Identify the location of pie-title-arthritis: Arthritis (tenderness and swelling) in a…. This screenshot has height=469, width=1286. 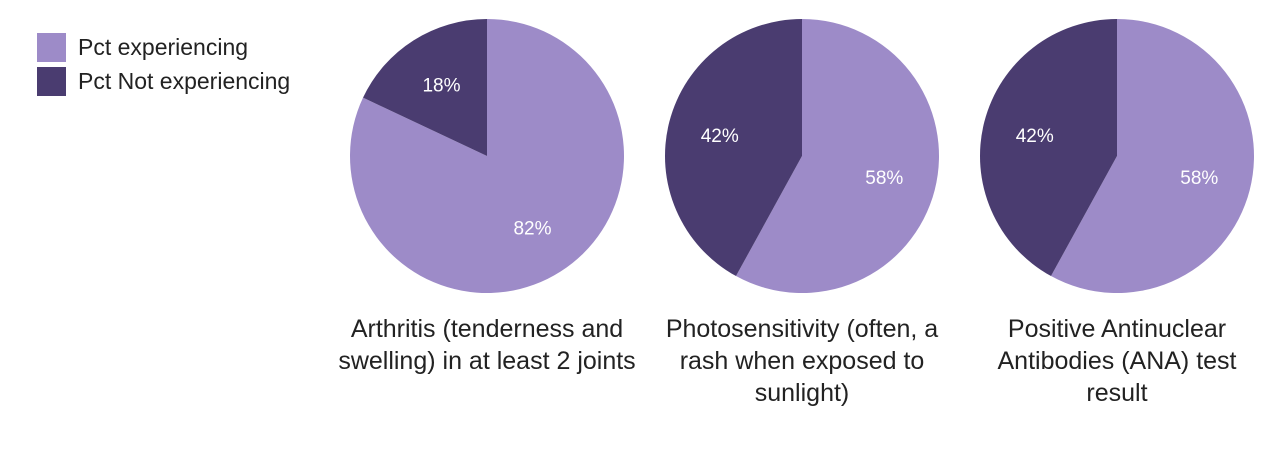
(487, 345).